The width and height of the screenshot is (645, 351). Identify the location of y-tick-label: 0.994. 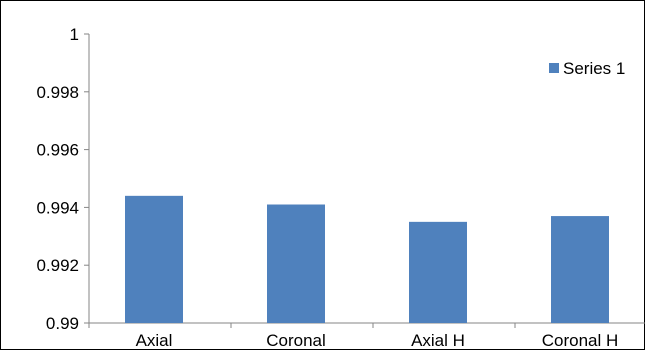
(57, 207).